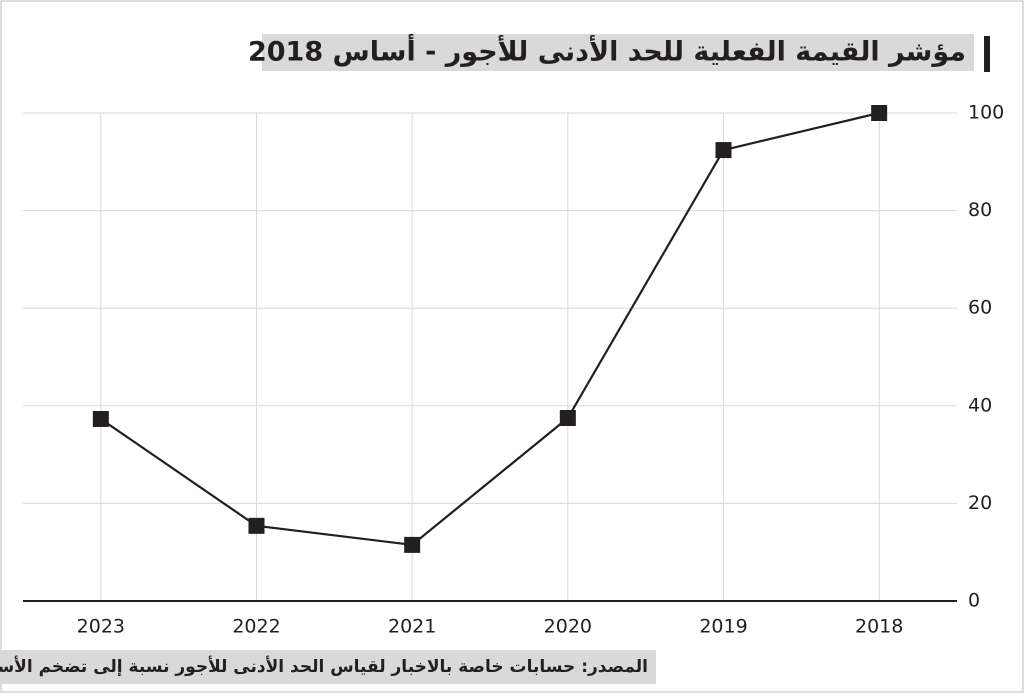  I want to click on y-tick-label: 80, so click(980, 210).